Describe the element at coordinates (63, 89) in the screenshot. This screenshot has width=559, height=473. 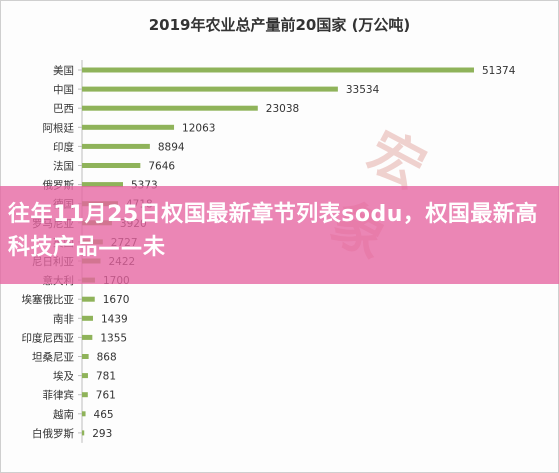
I see `category-label: 中国` at that location.